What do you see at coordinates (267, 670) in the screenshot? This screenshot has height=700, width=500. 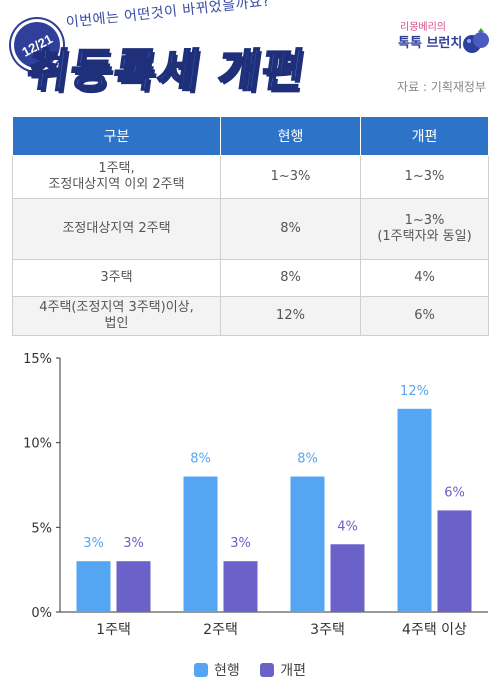 I see `legend-swatch-revised` at bounding box center [267, 670].